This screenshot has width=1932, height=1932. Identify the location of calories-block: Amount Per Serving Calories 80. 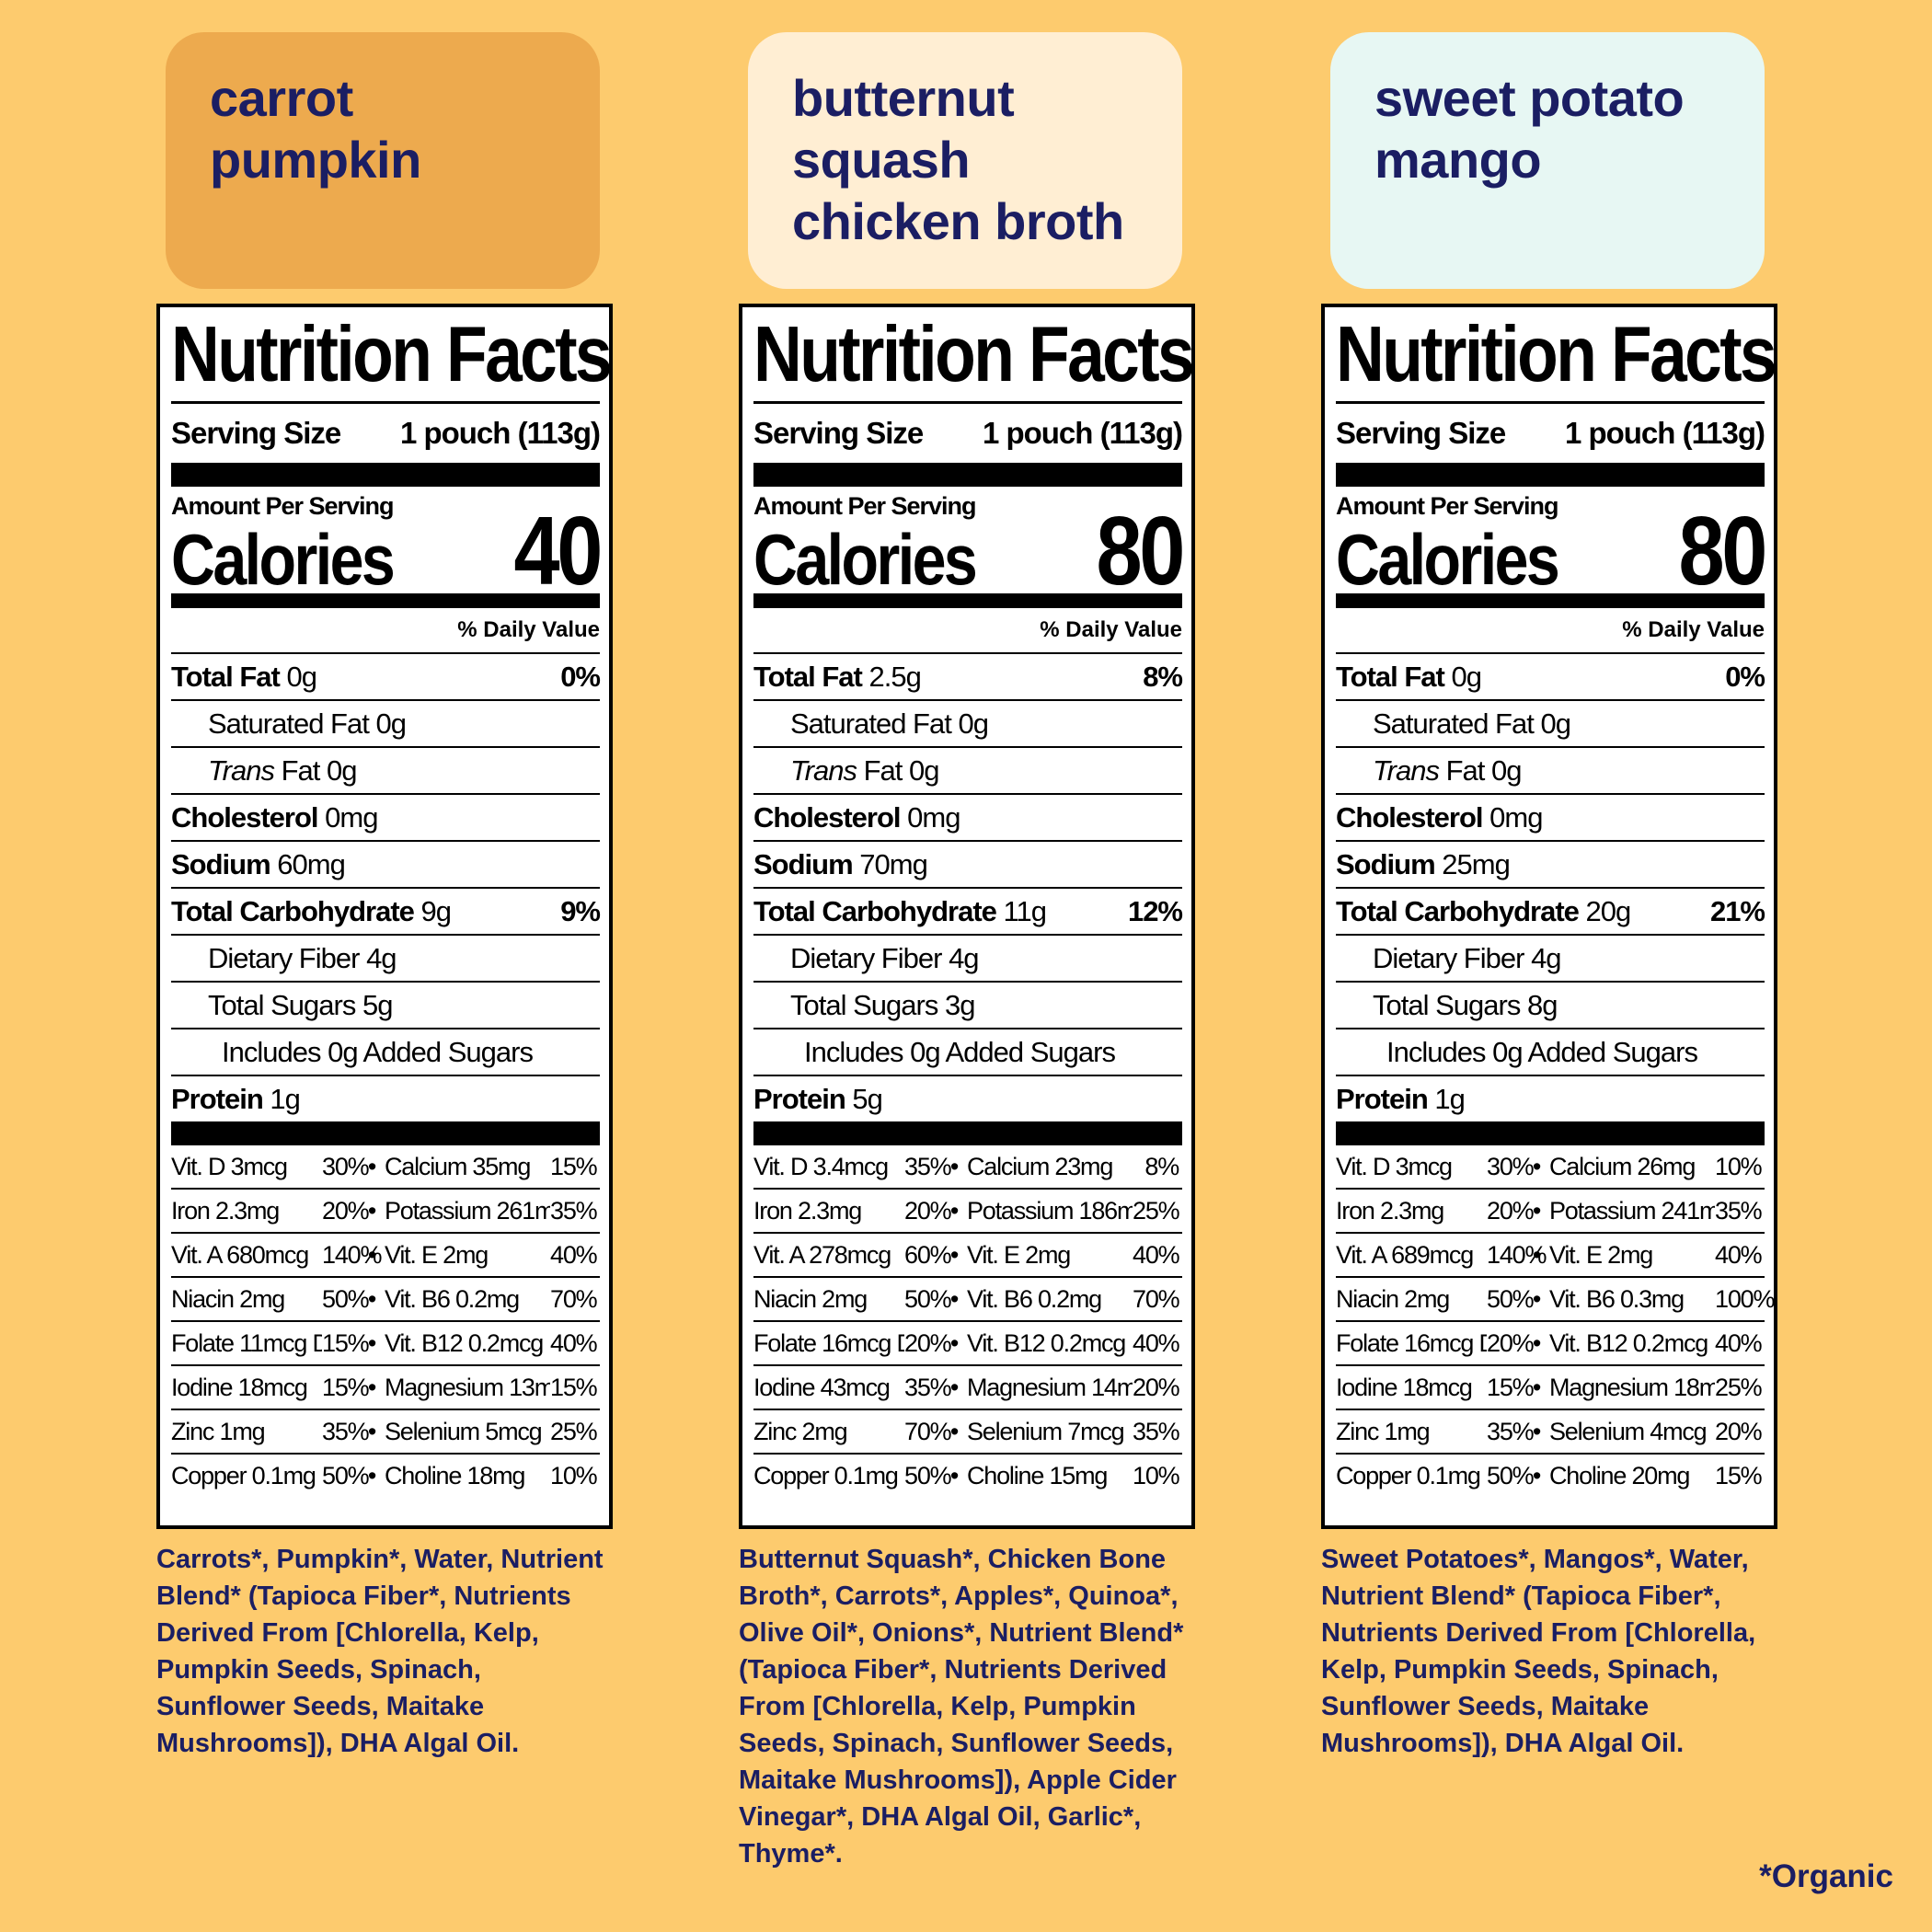
(969, 546).